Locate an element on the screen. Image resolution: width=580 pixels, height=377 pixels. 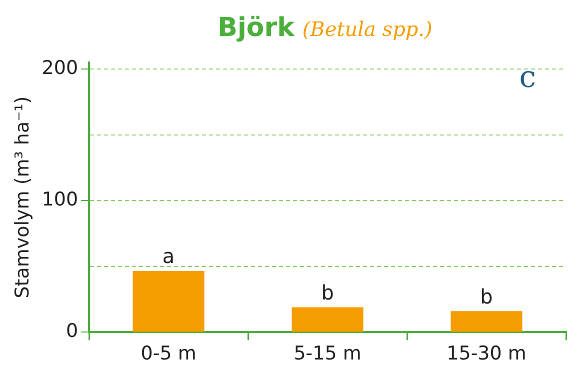
x-tick-label: 15-30 m is located at coordinates (486, 353).